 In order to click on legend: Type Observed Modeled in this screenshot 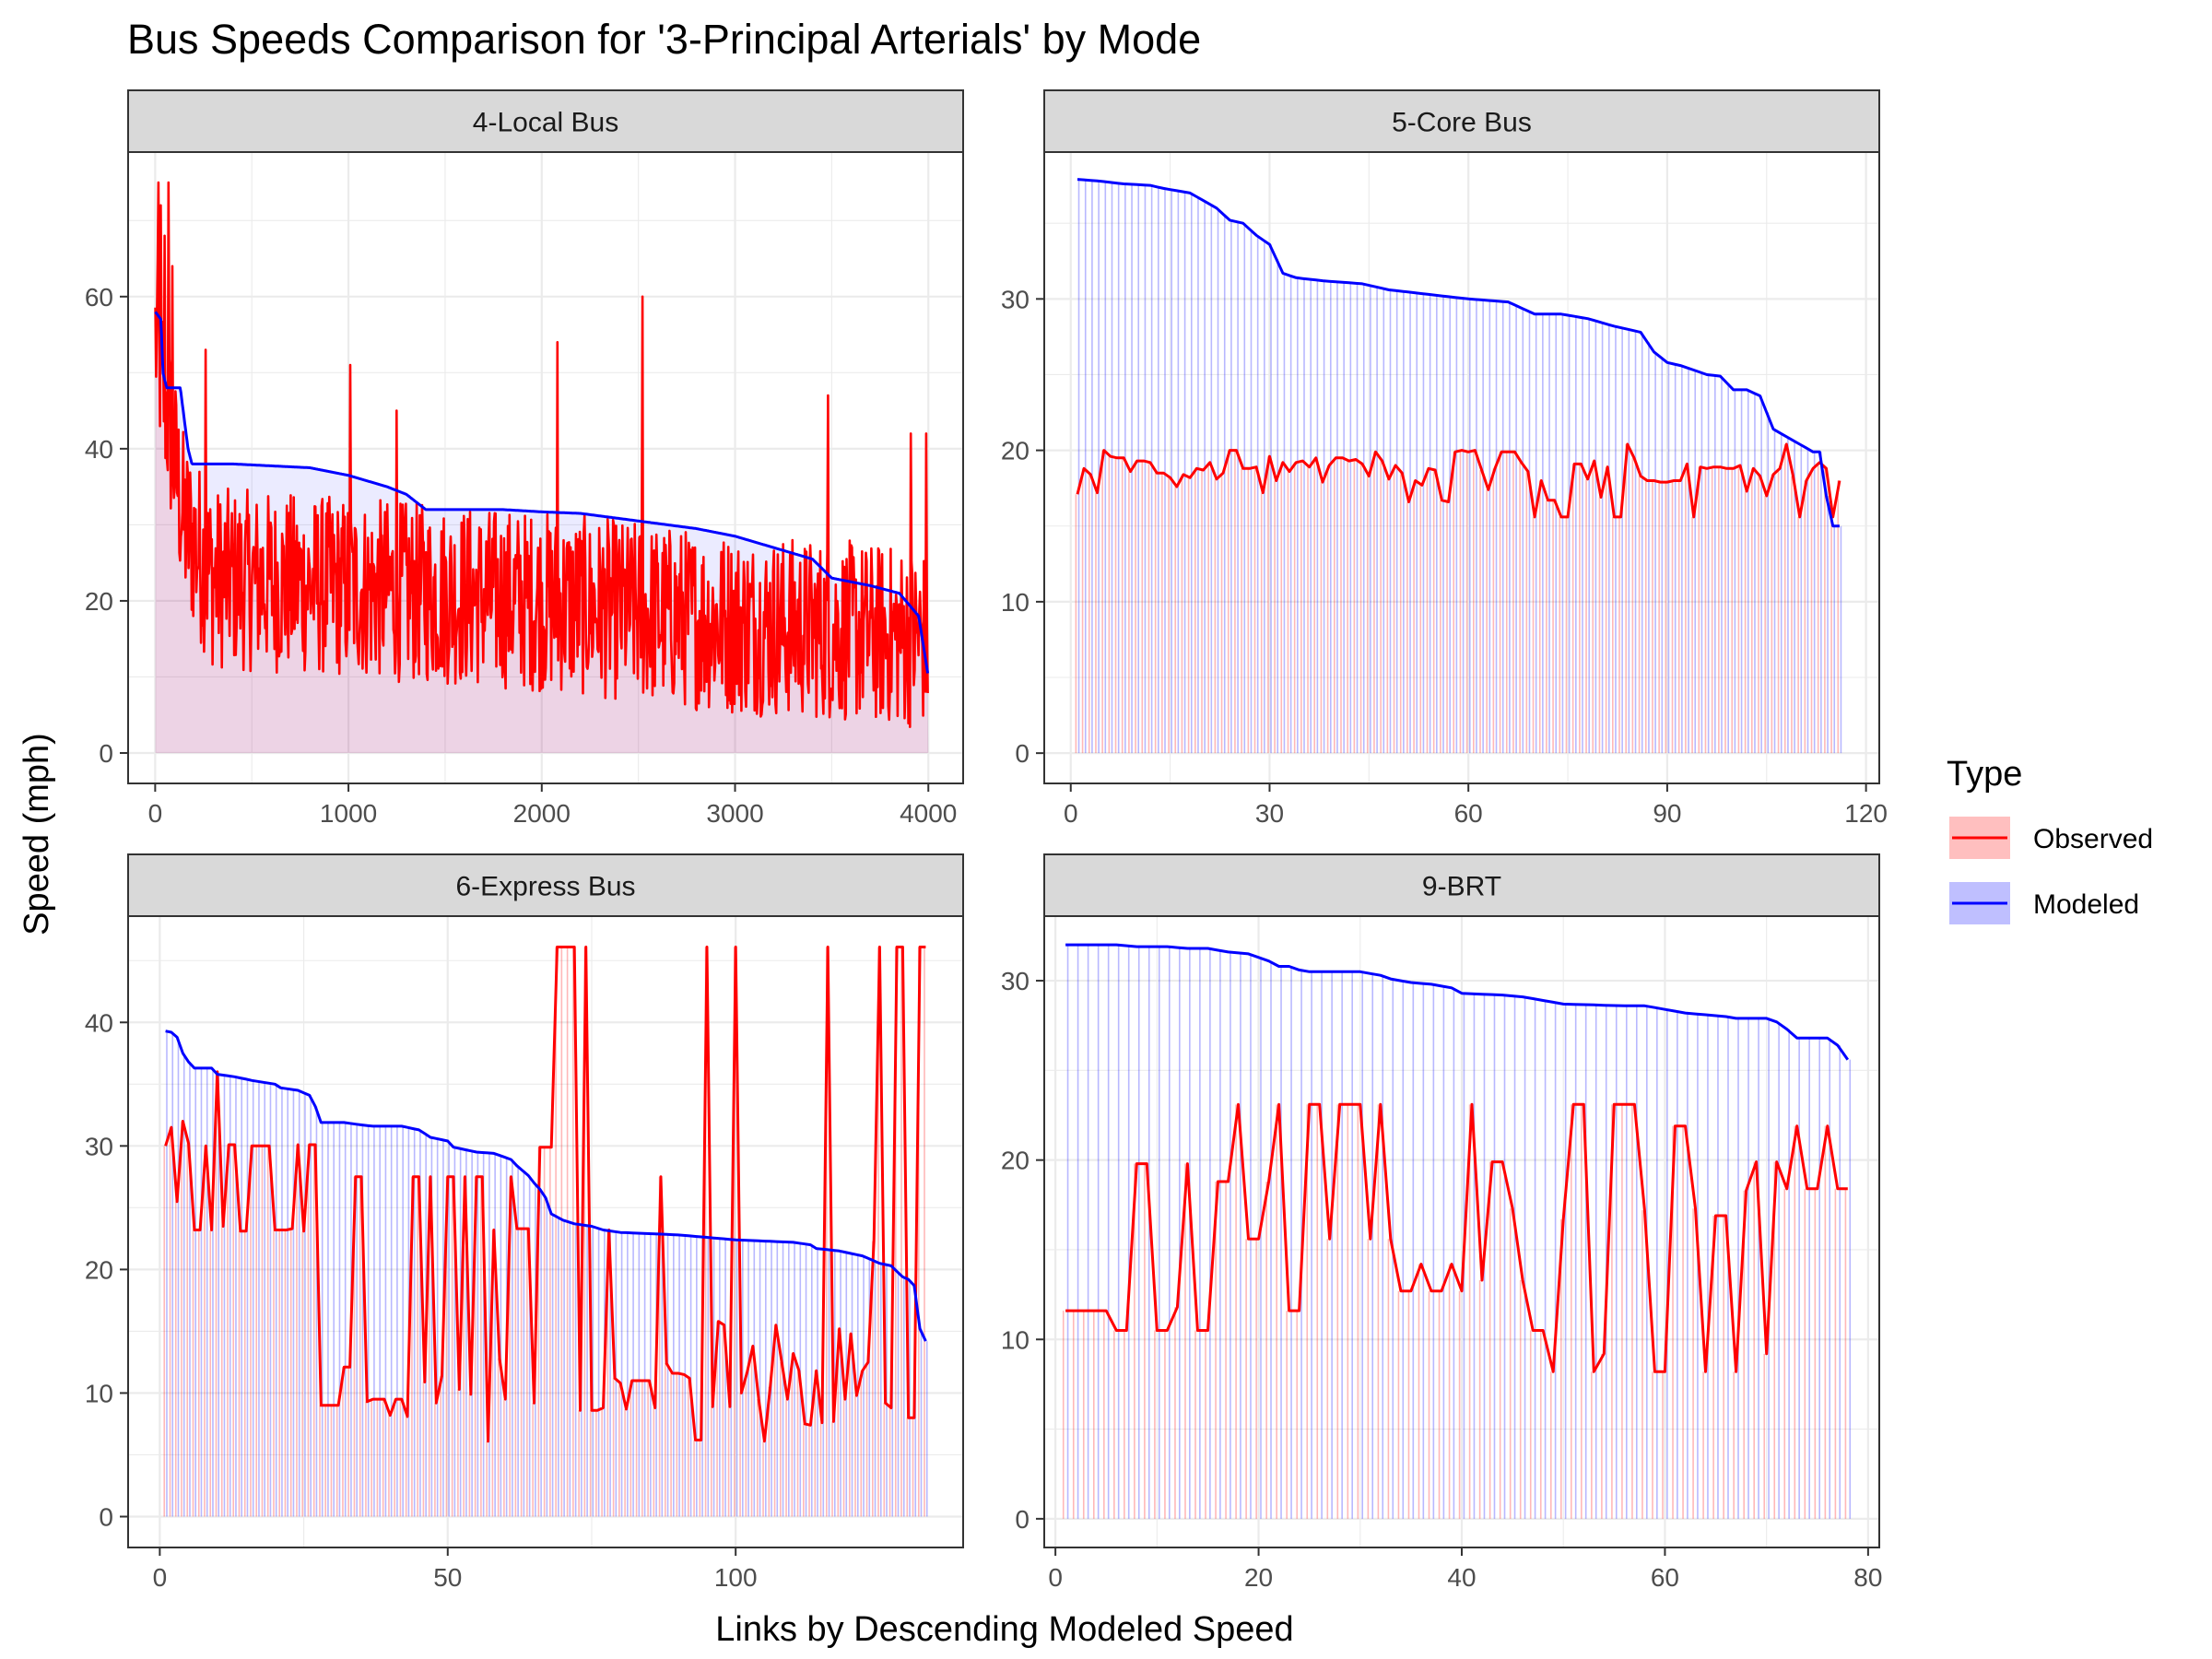, I will do `click(2050, 839)`.